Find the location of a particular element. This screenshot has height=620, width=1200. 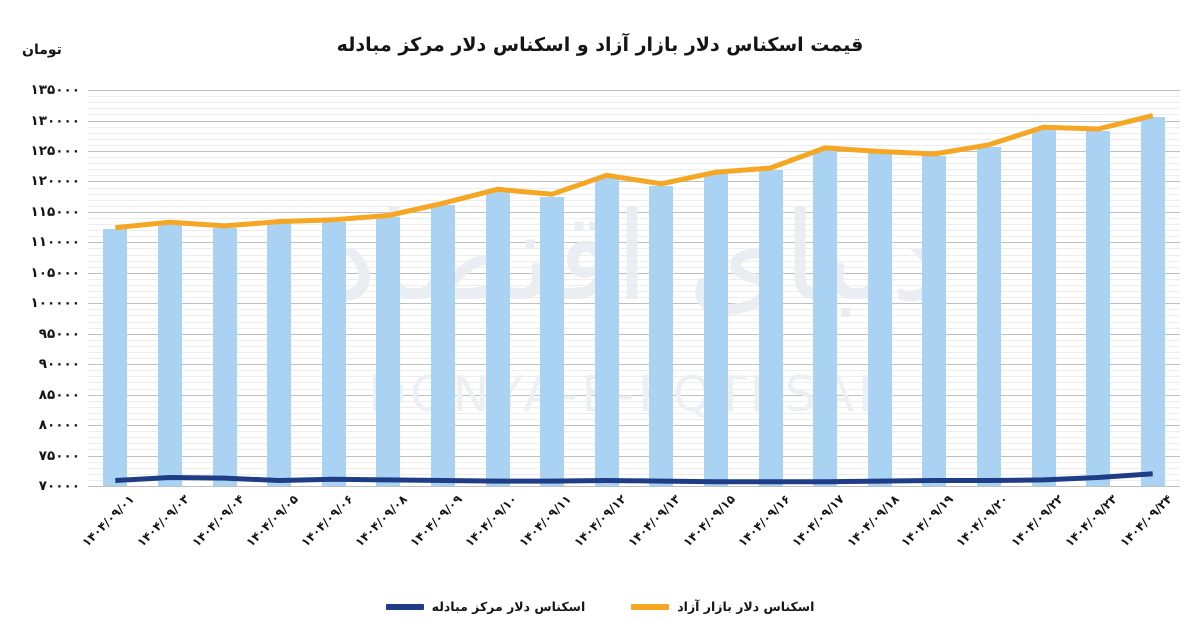

legend-swatch-icon is located at coordinates (650, 606).